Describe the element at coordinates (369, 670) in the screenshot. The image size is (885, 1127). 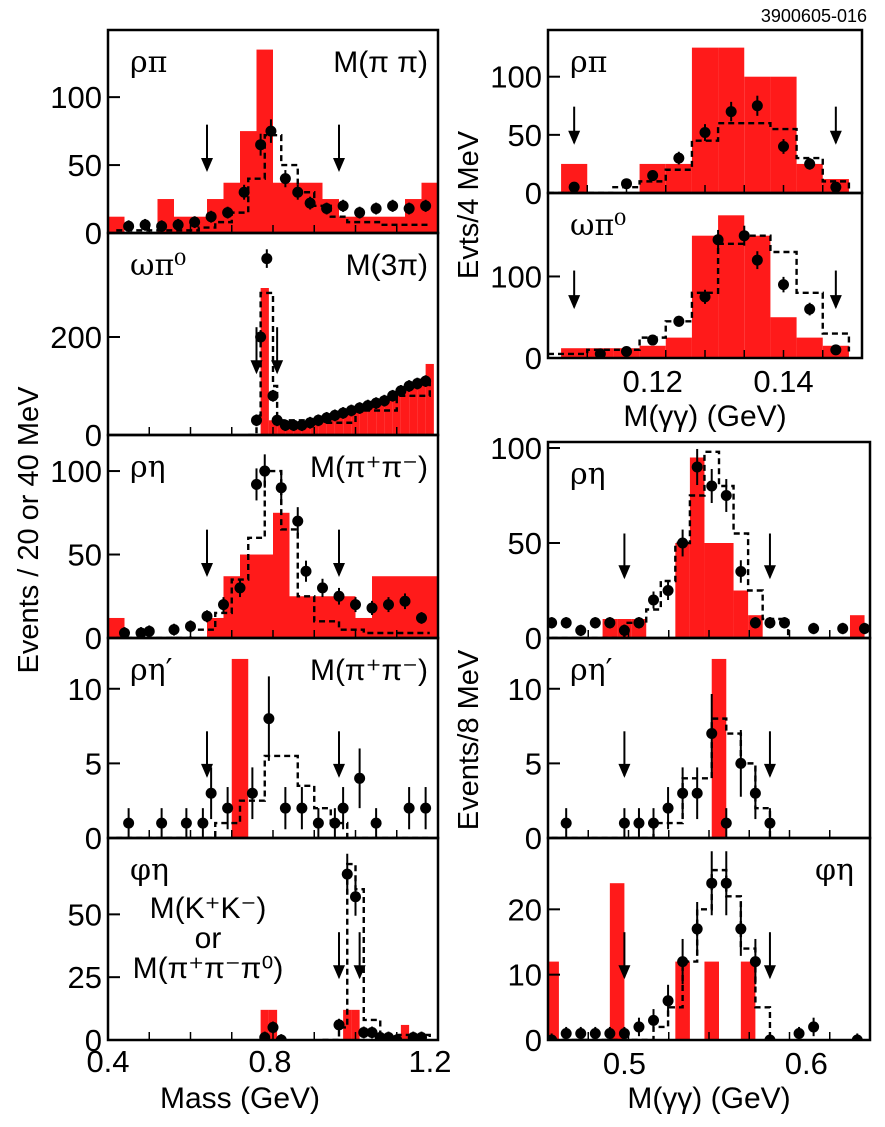
I see `mass-variable-label: M(π⁺π⁻)` at that location.